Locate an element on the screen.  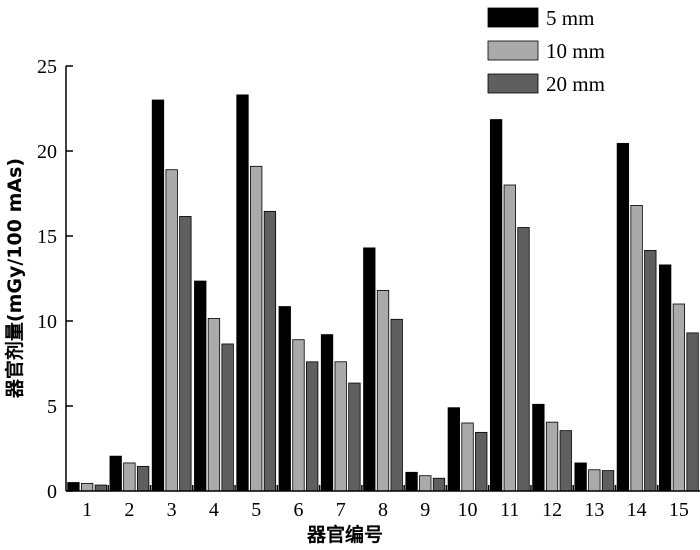
bar-cat1-series1 is located at coordinates (73, 487).